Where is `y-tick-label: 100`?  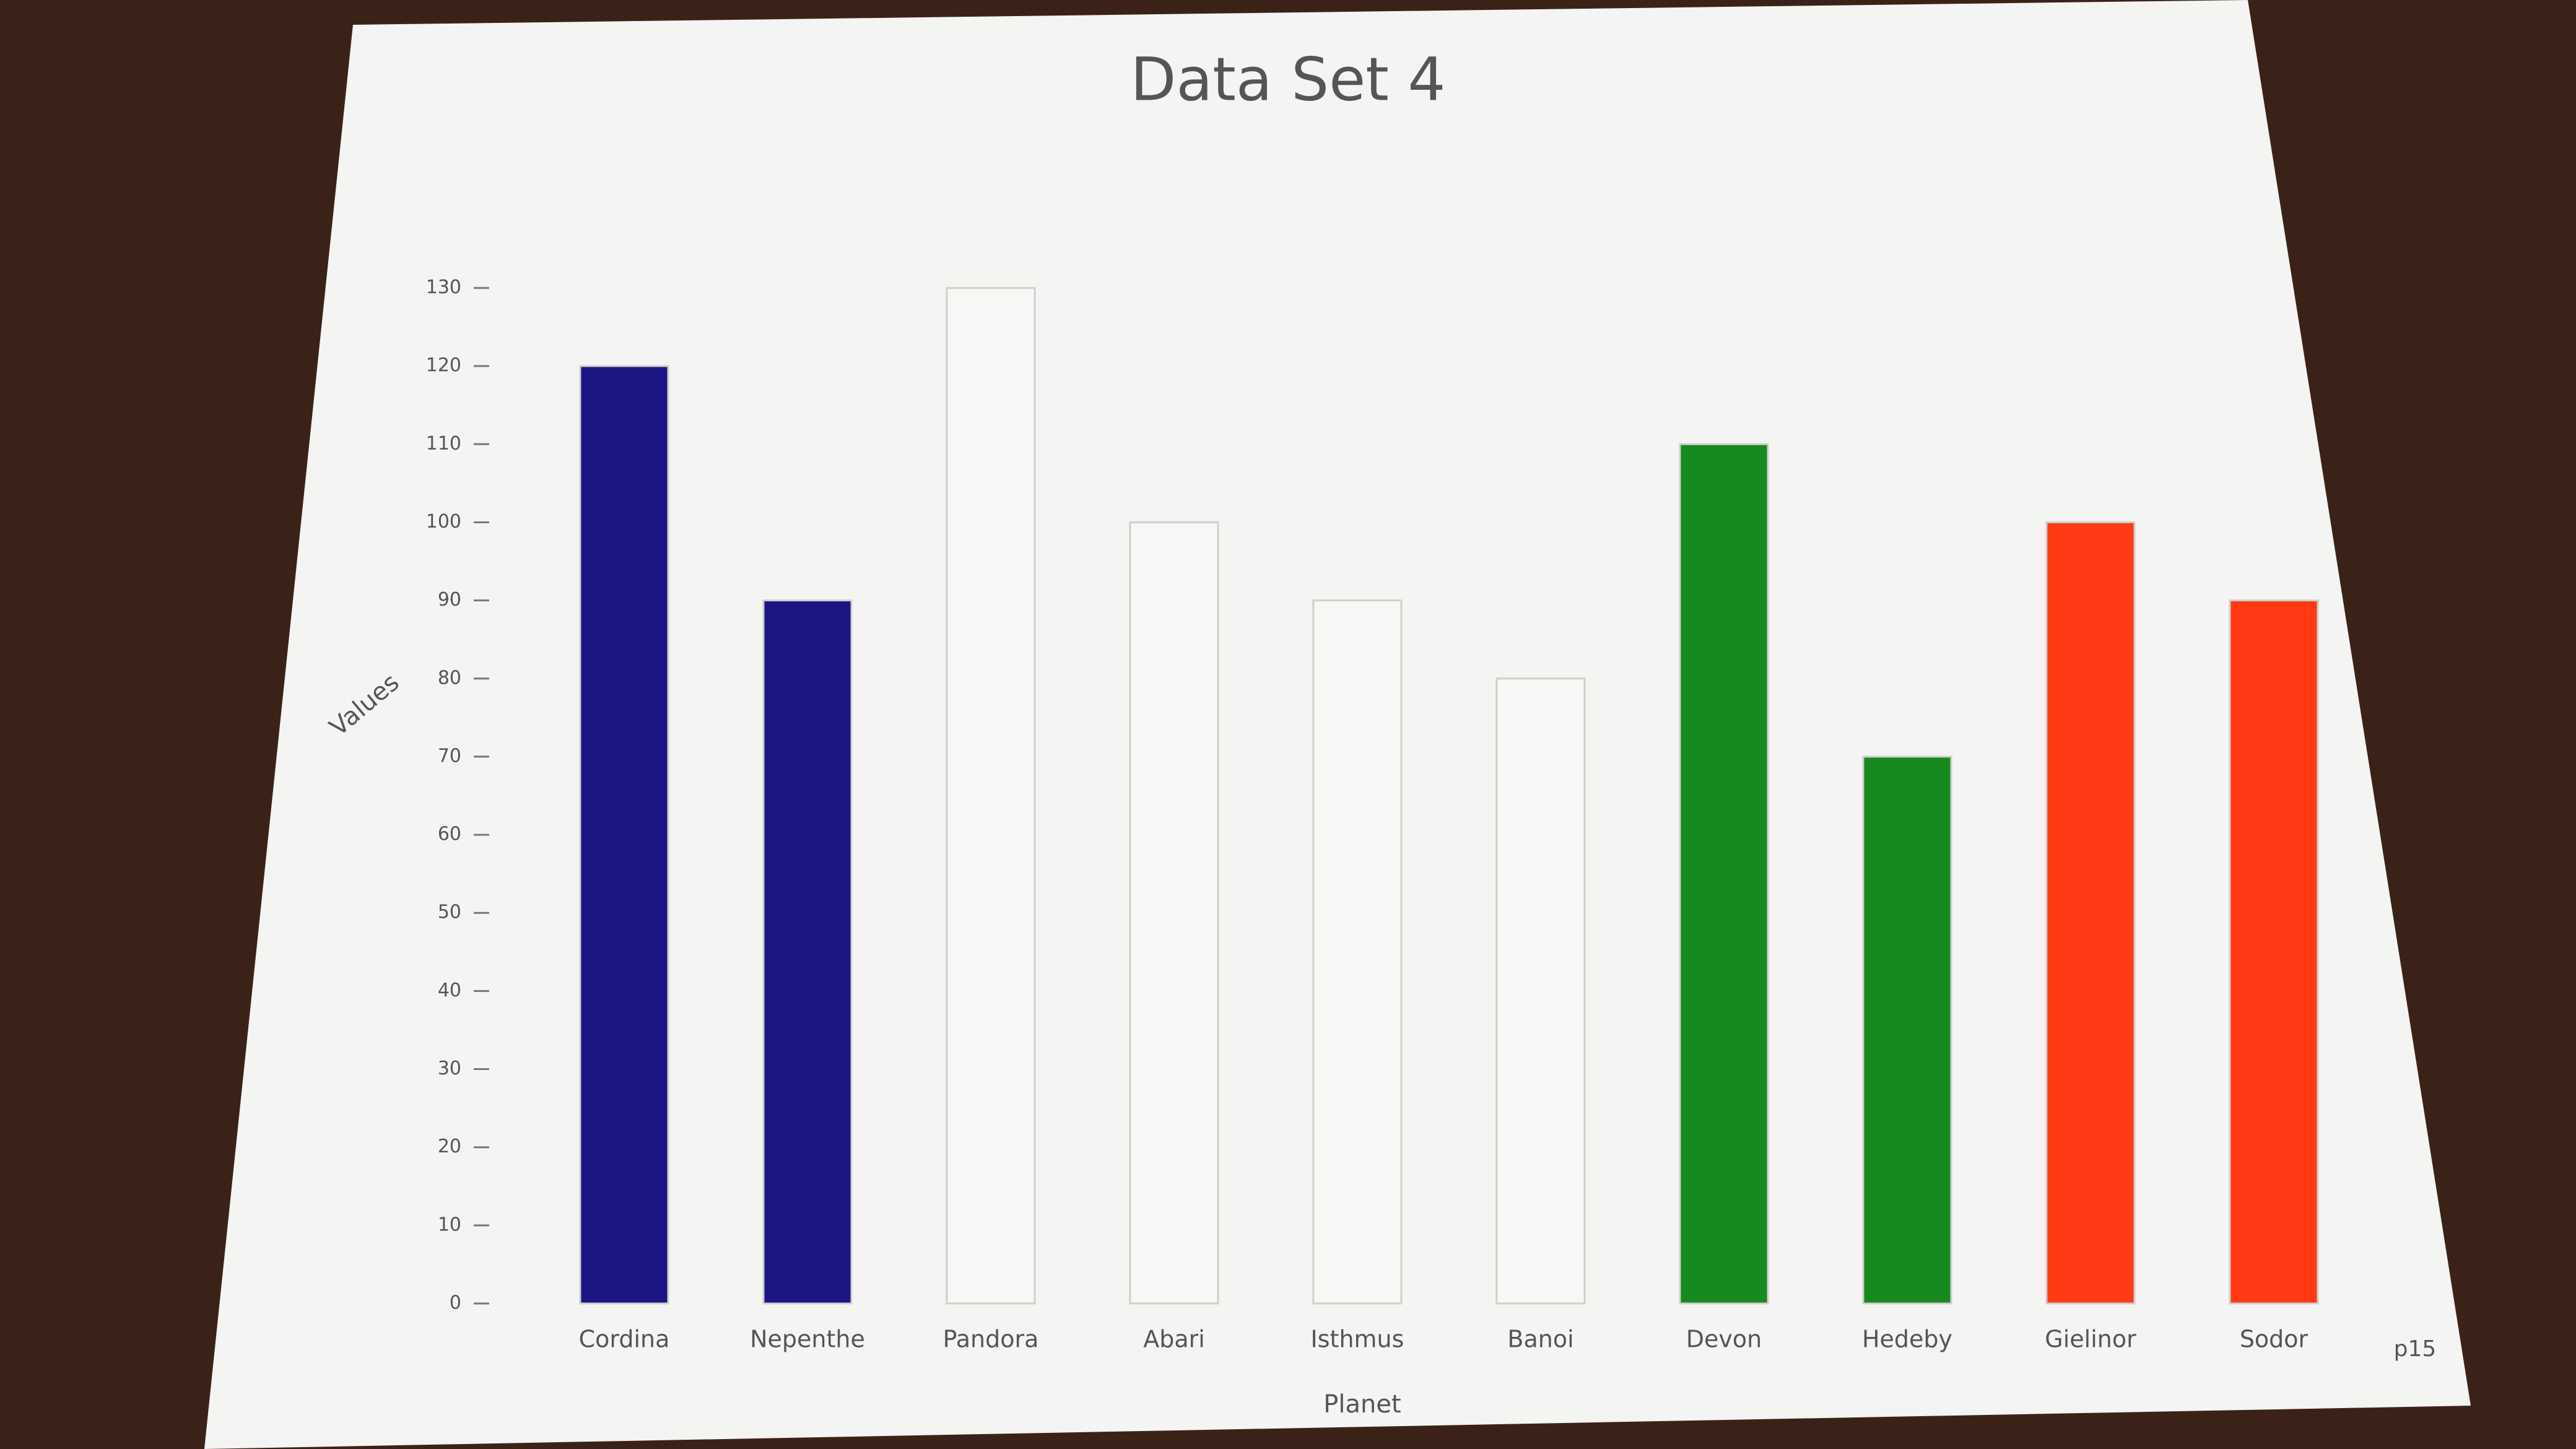
y-tick-label: 100 is located at coordinates (443, 522).